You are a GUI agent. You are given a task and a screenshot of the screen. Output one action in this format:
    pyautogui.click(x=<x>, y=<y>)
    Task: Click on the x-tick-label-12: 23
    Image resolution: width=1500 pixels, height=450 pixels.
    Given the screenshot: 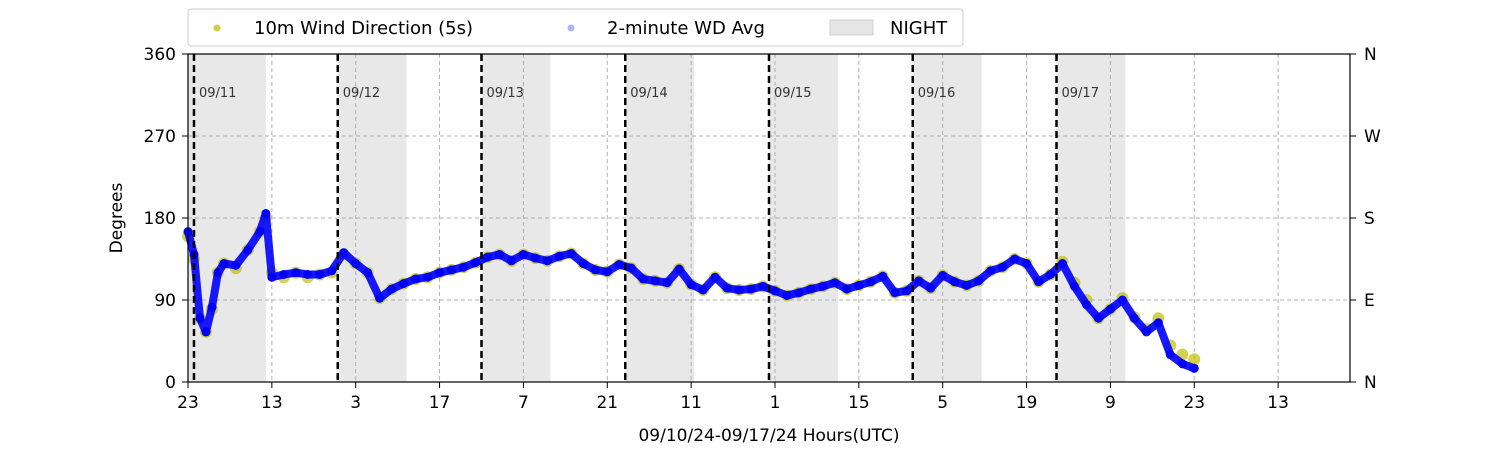 What is the action you would take?
    pyautogui.click(x=1194, y=403)
    